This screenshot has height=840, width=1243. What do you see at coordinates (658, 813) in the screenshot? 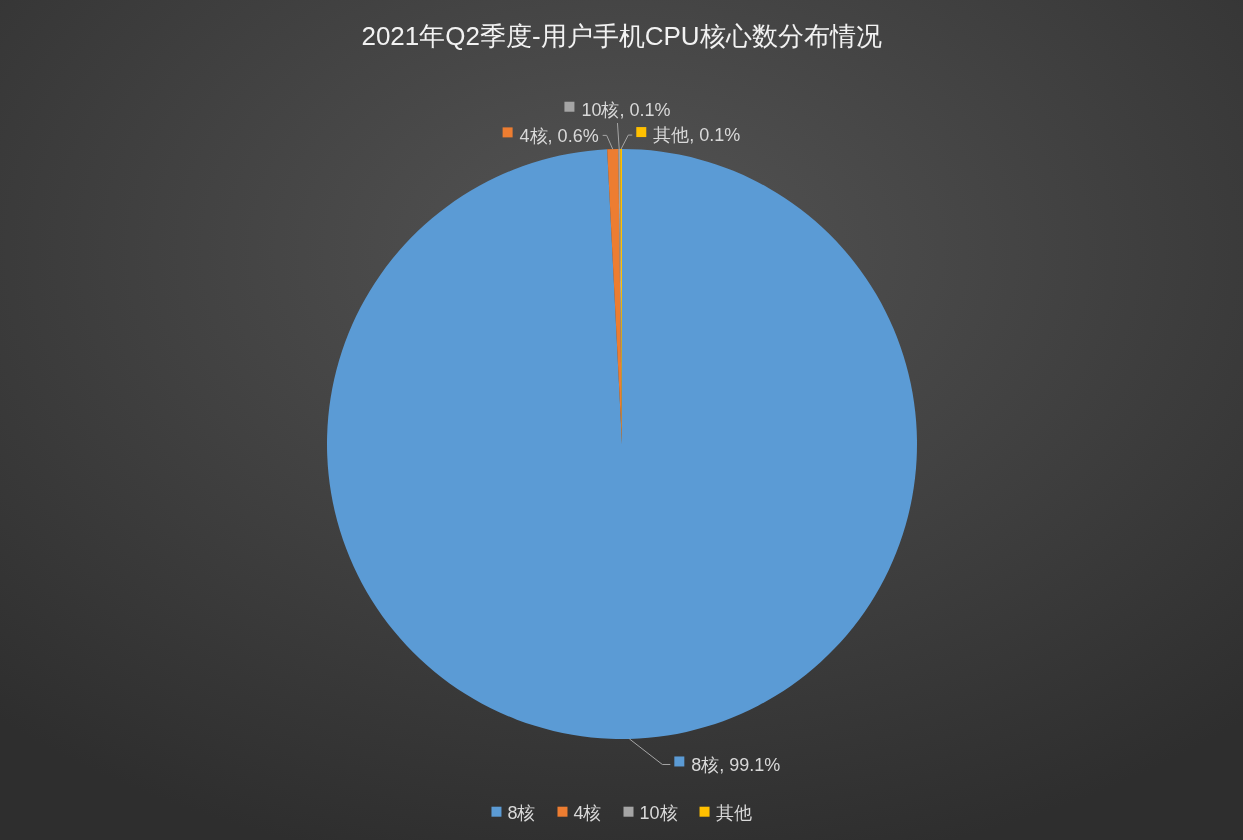
I see `legend-label: 10核` at bounding box center [658, 813].